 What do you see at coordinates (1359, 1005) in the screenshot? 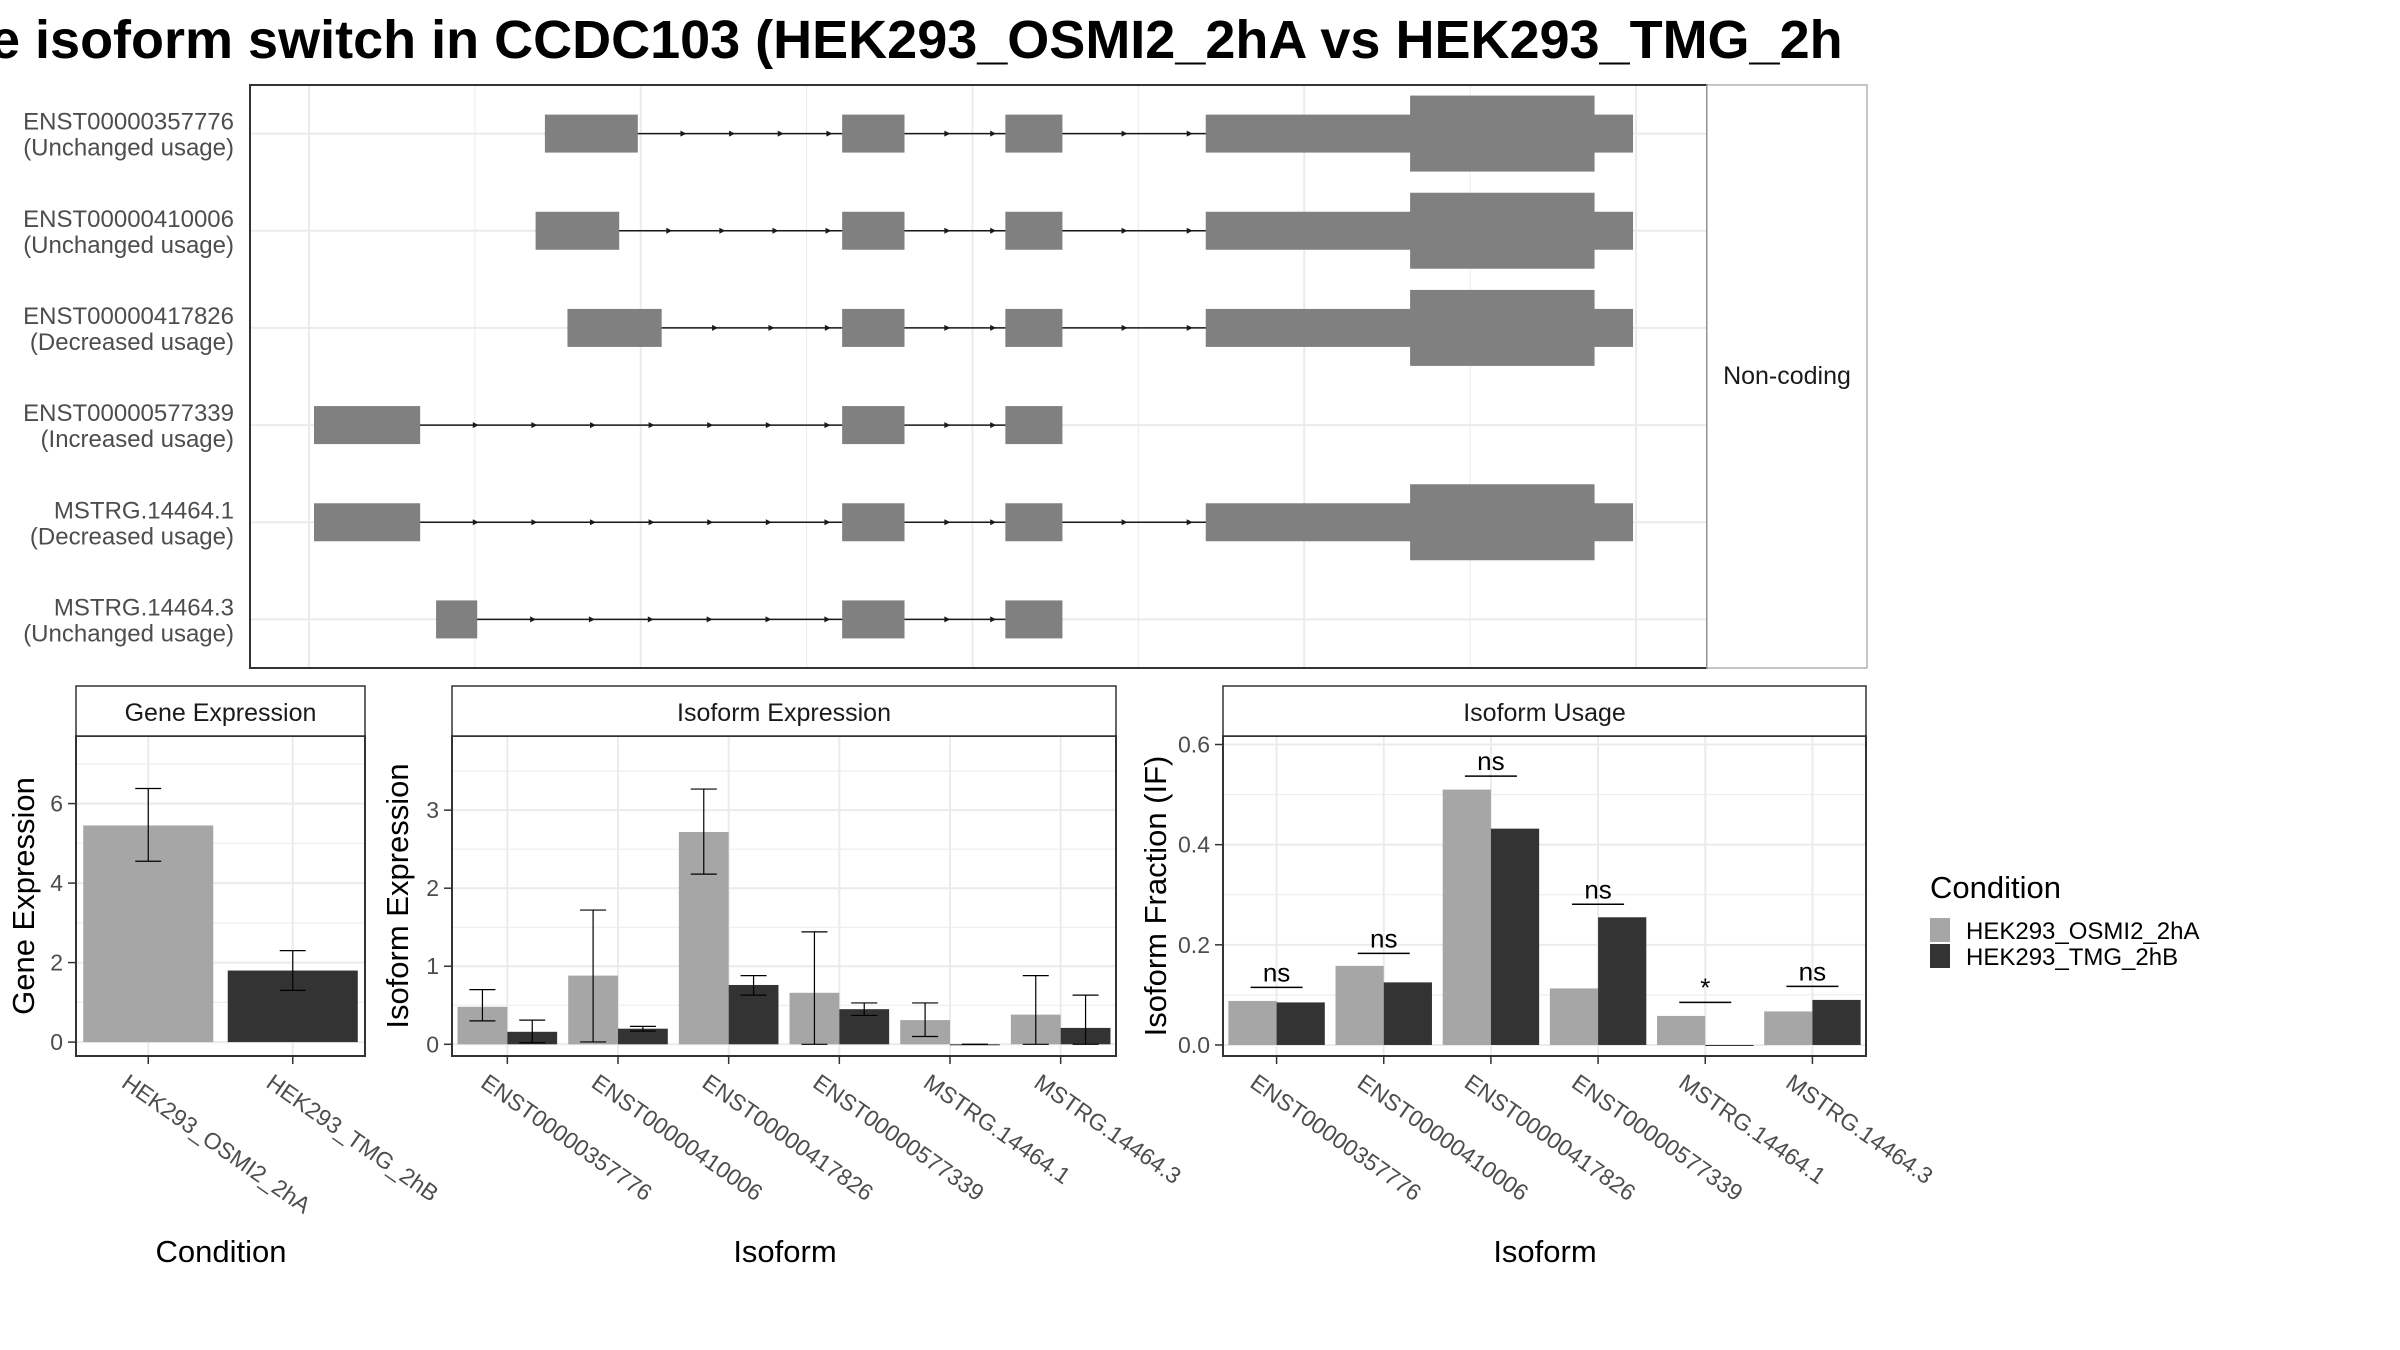
I see `bar-HEK293_OSMI2_2hA-ENST00000410006` at bounding box center [1359, 1005].